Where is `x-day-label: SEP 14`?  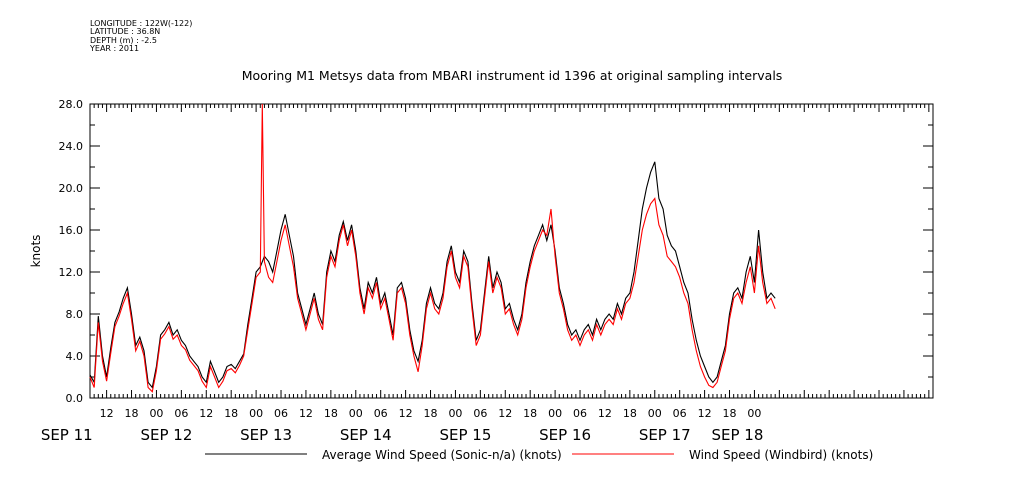
x-day-label: SEP 14 is located at coordinates (366, 435).